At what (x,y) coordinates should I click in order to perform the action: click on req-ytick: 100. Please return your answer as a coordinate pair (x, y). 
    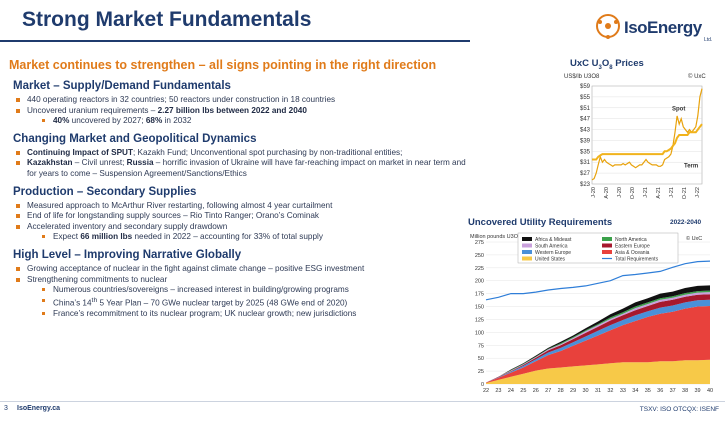
    Looking at the image, I should click on (479, 333).